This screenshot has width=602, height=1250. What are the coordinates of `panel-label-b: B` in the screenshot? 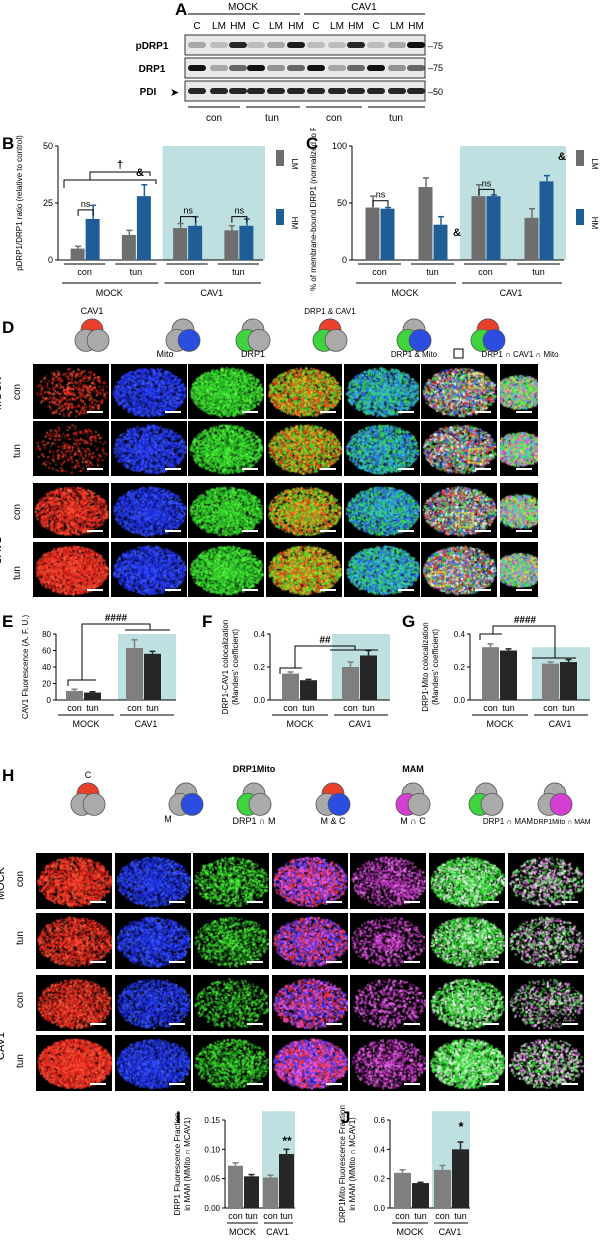 It's located at (8, 143).